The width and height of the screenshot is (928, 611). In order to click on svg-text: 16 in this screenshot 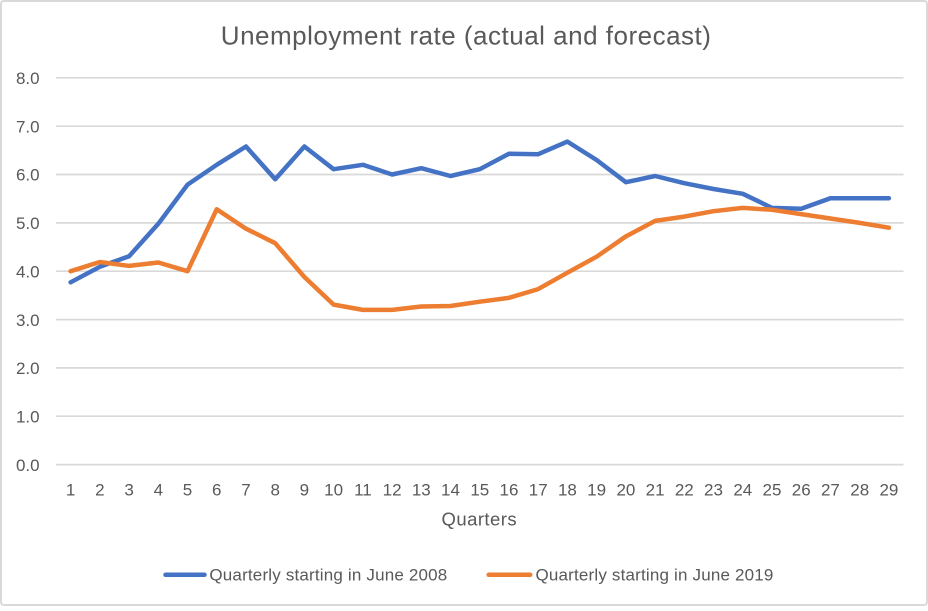, I will do `click(509, 489)`.